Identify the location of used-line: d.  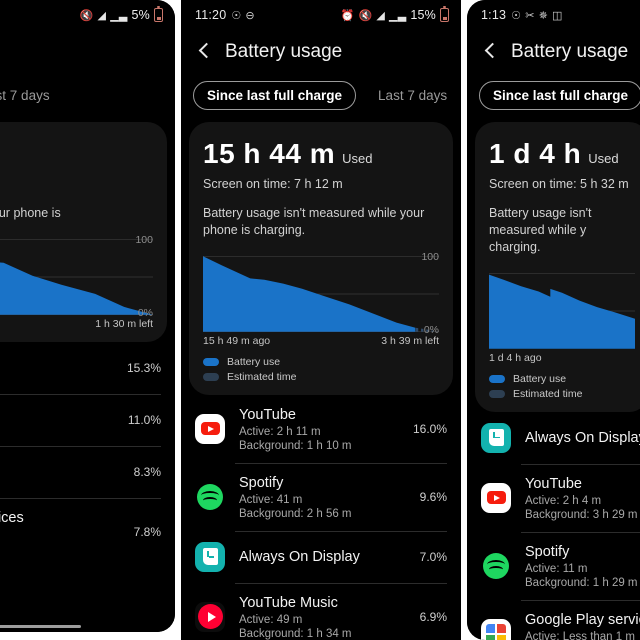
(76, 154).